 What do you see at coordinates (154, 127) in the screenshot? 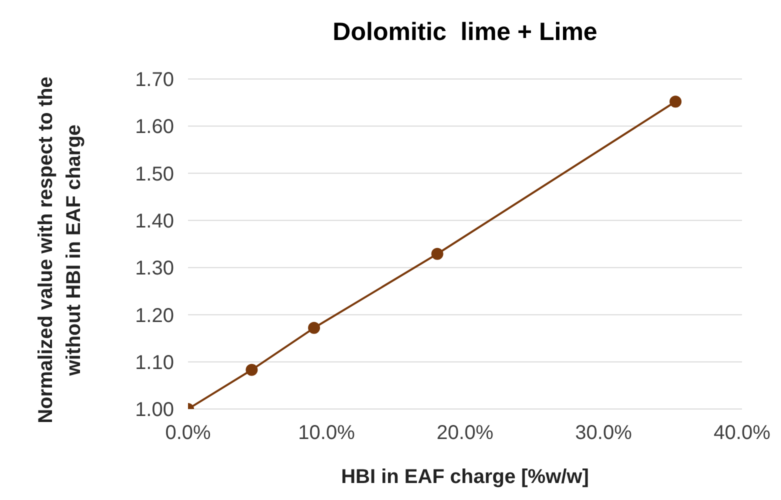
I see `y-tick-label: 1.60` at bounding box center [154, 127].